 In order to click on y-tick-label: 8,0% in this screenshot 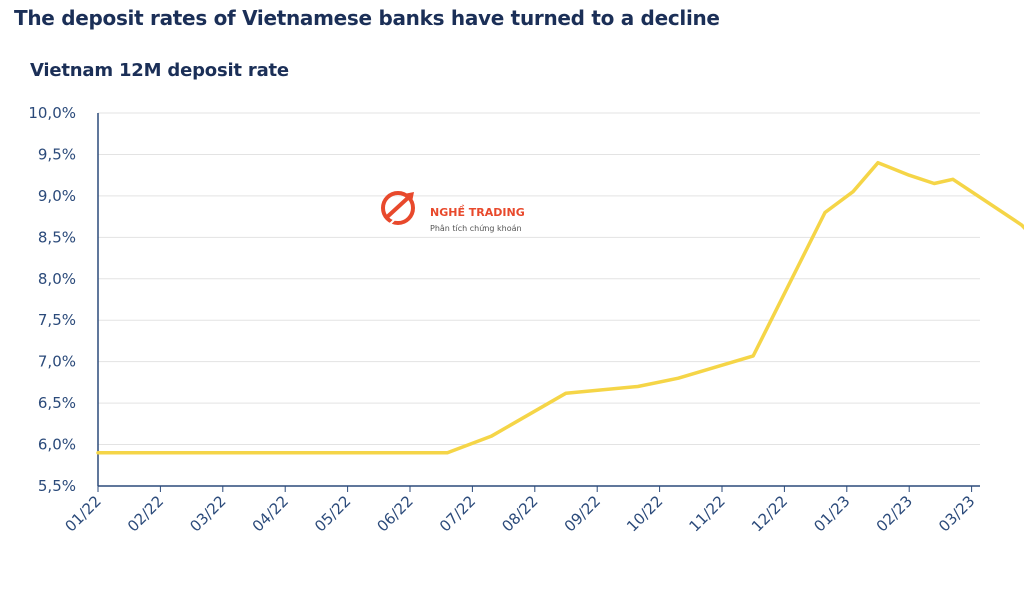, I will do `click(57, 279)`.